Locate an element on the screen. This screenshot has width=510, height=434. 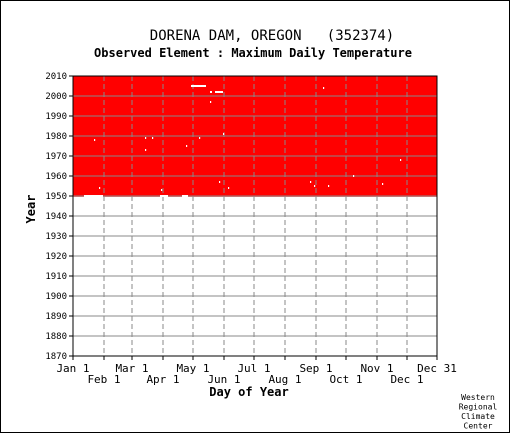
credit-line: Western is located at coordinates (478, 397).